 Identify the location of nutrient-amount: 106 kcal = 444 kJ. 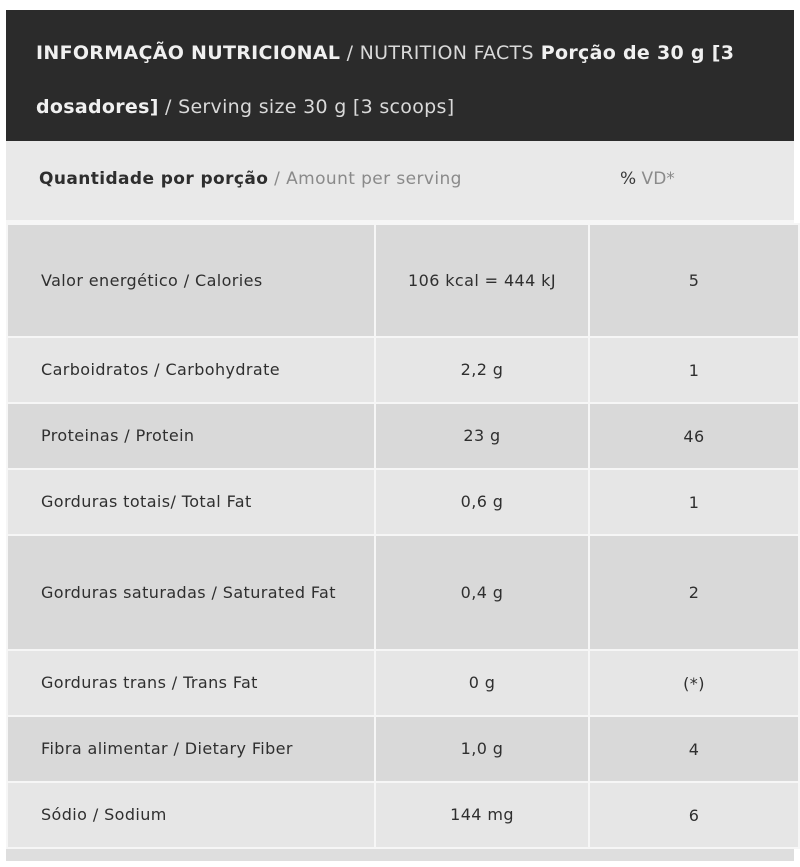
(482, 280).